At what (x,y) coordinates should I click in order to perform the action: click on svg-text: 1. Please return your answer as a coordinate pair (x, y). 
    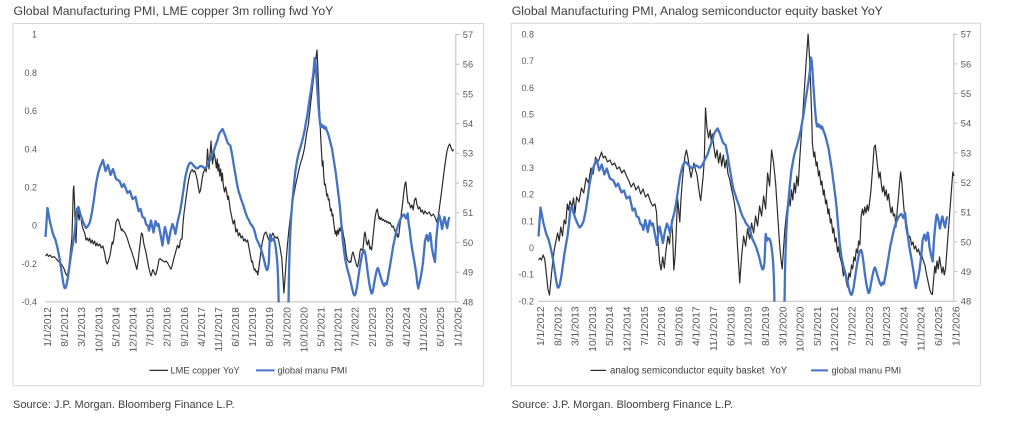
    Looking at the image, I should click on (34, 35).